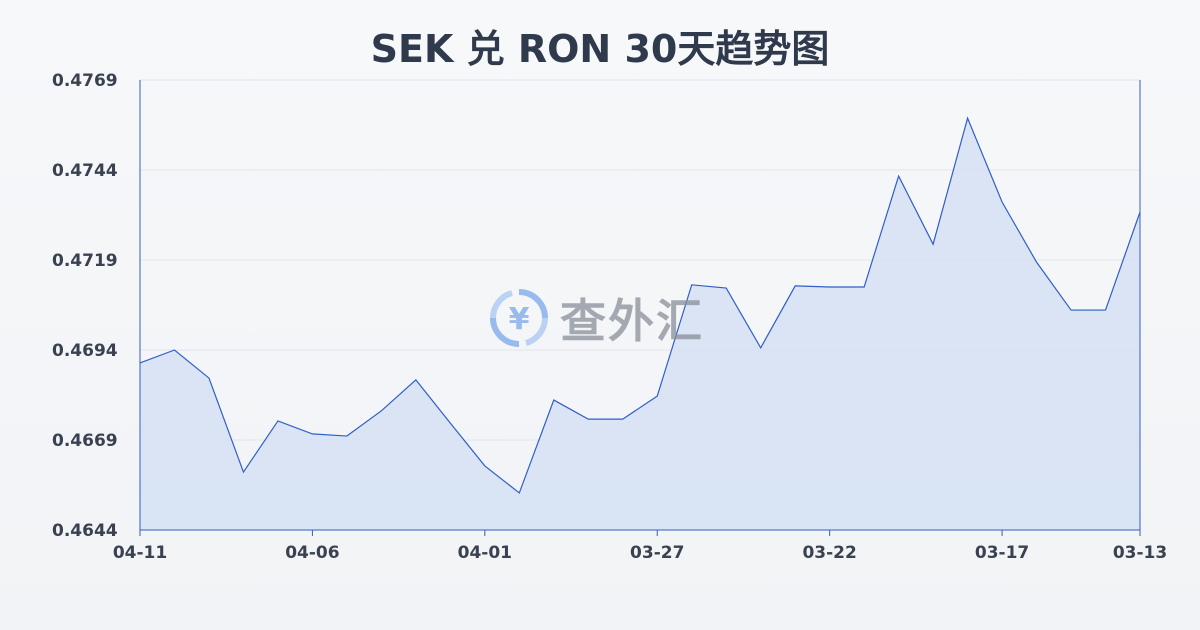 Image resolution: width=1200 pixels, height=630 pixels. Describe the element at coordinates (85, 441) in the screenshot. I see `y-tick-label: 0.4669` at that location.